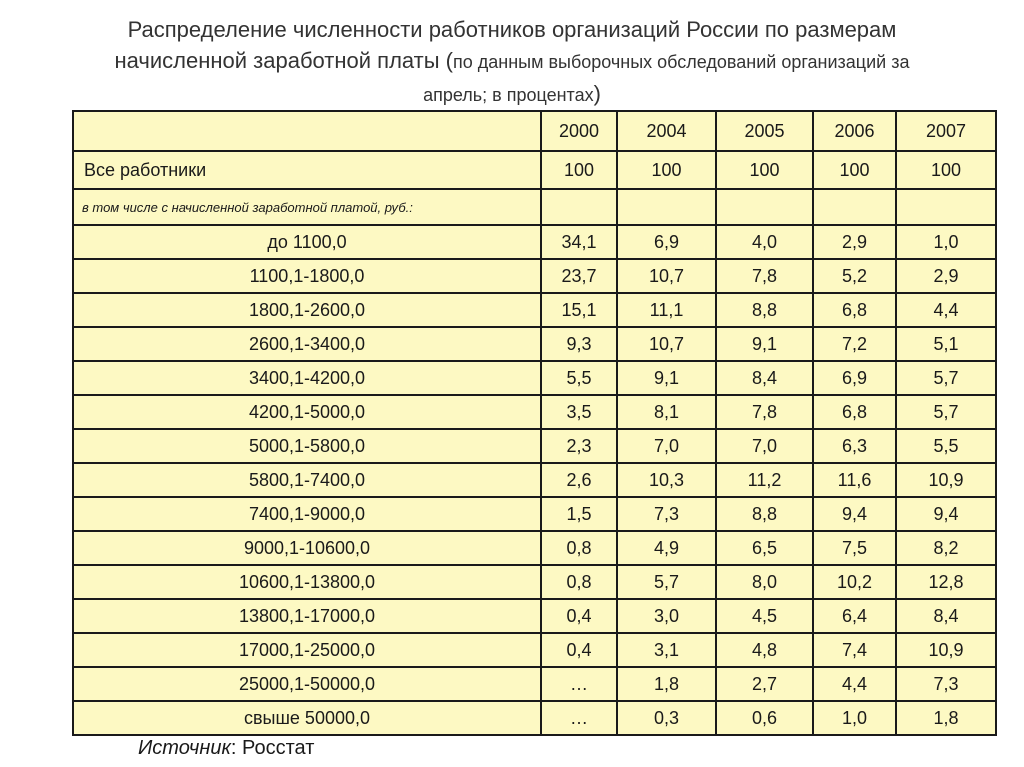 The height and width of the screenshot is (767, 1024). Describe the element at coordinates (946, 514) in the screenshot. I see `percent-cell: 9,4` at that location.